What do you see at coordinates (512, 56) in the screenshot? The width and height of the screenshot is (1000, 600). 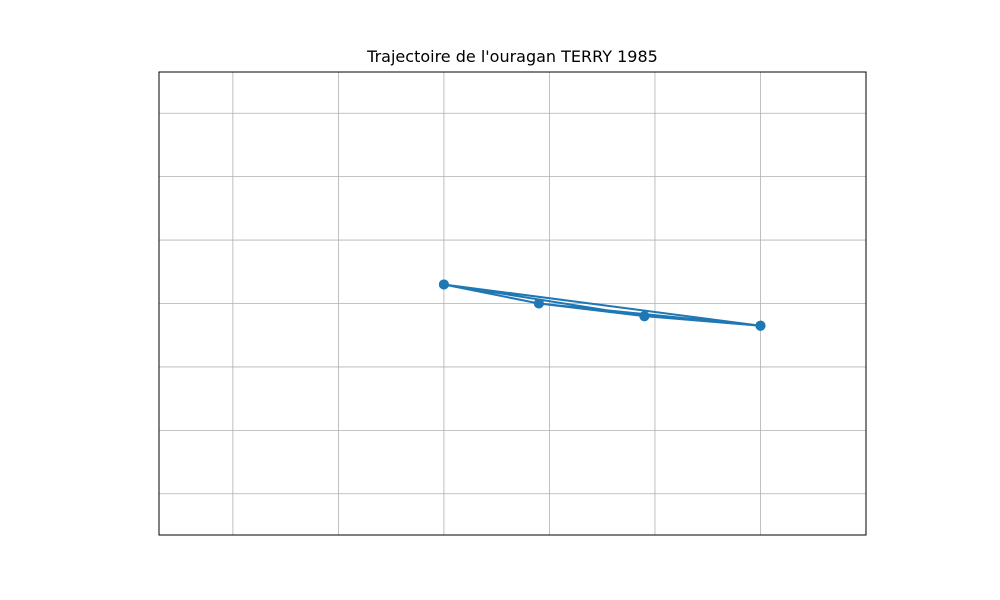 I see `chart-title: Trajectoire de l'ouragan TERRY 1985` at bounding box center [512, 56].